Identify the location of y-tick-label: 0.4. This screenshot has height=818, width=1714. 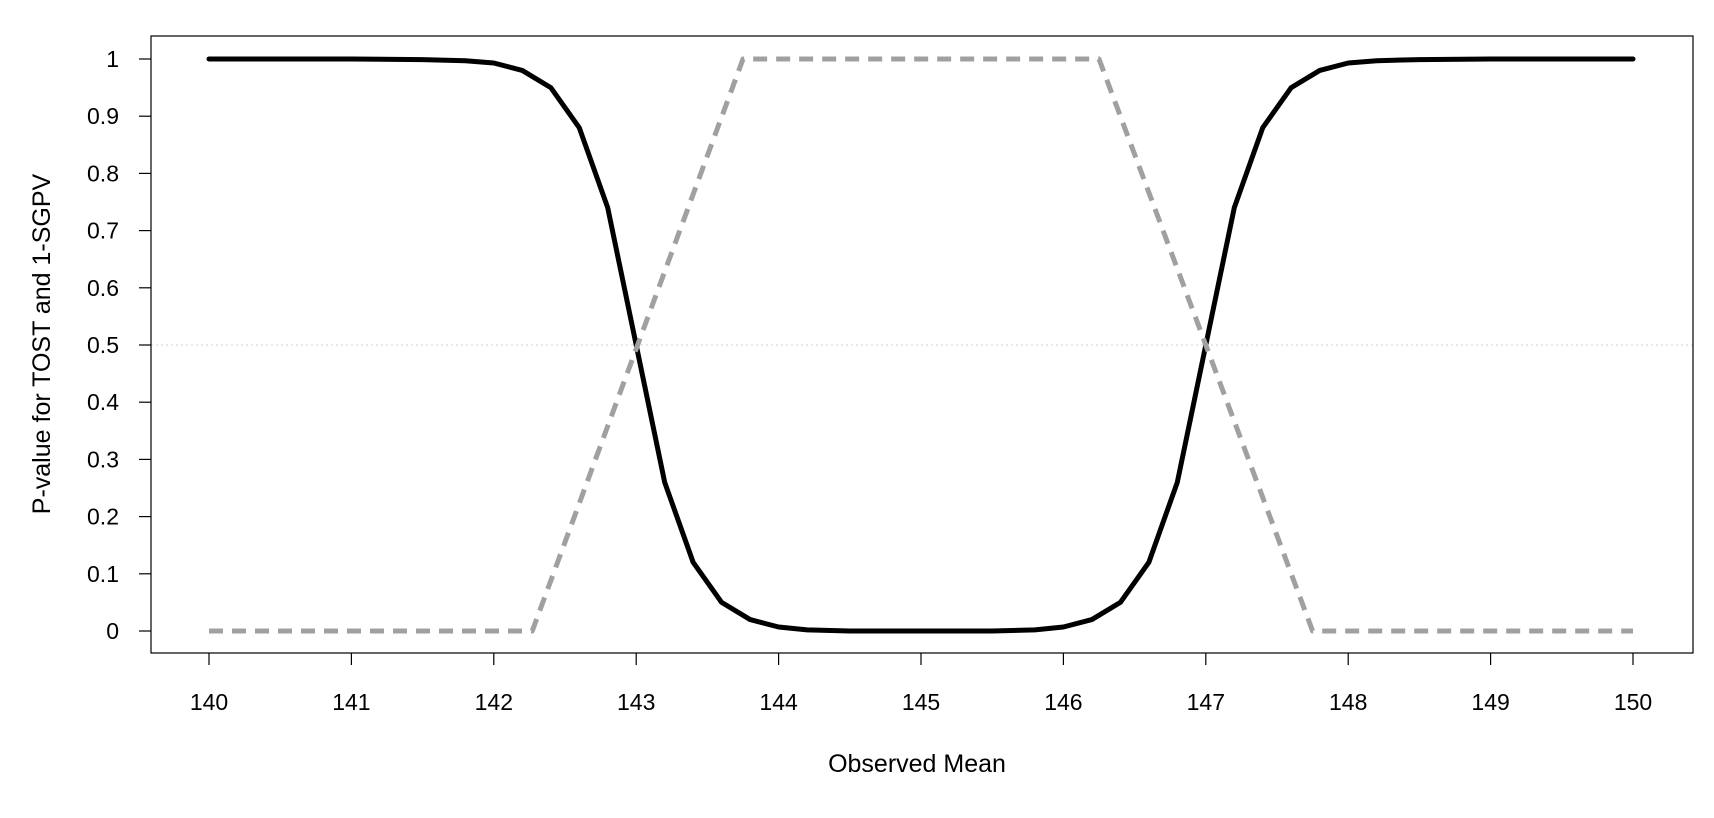
(103, 402).